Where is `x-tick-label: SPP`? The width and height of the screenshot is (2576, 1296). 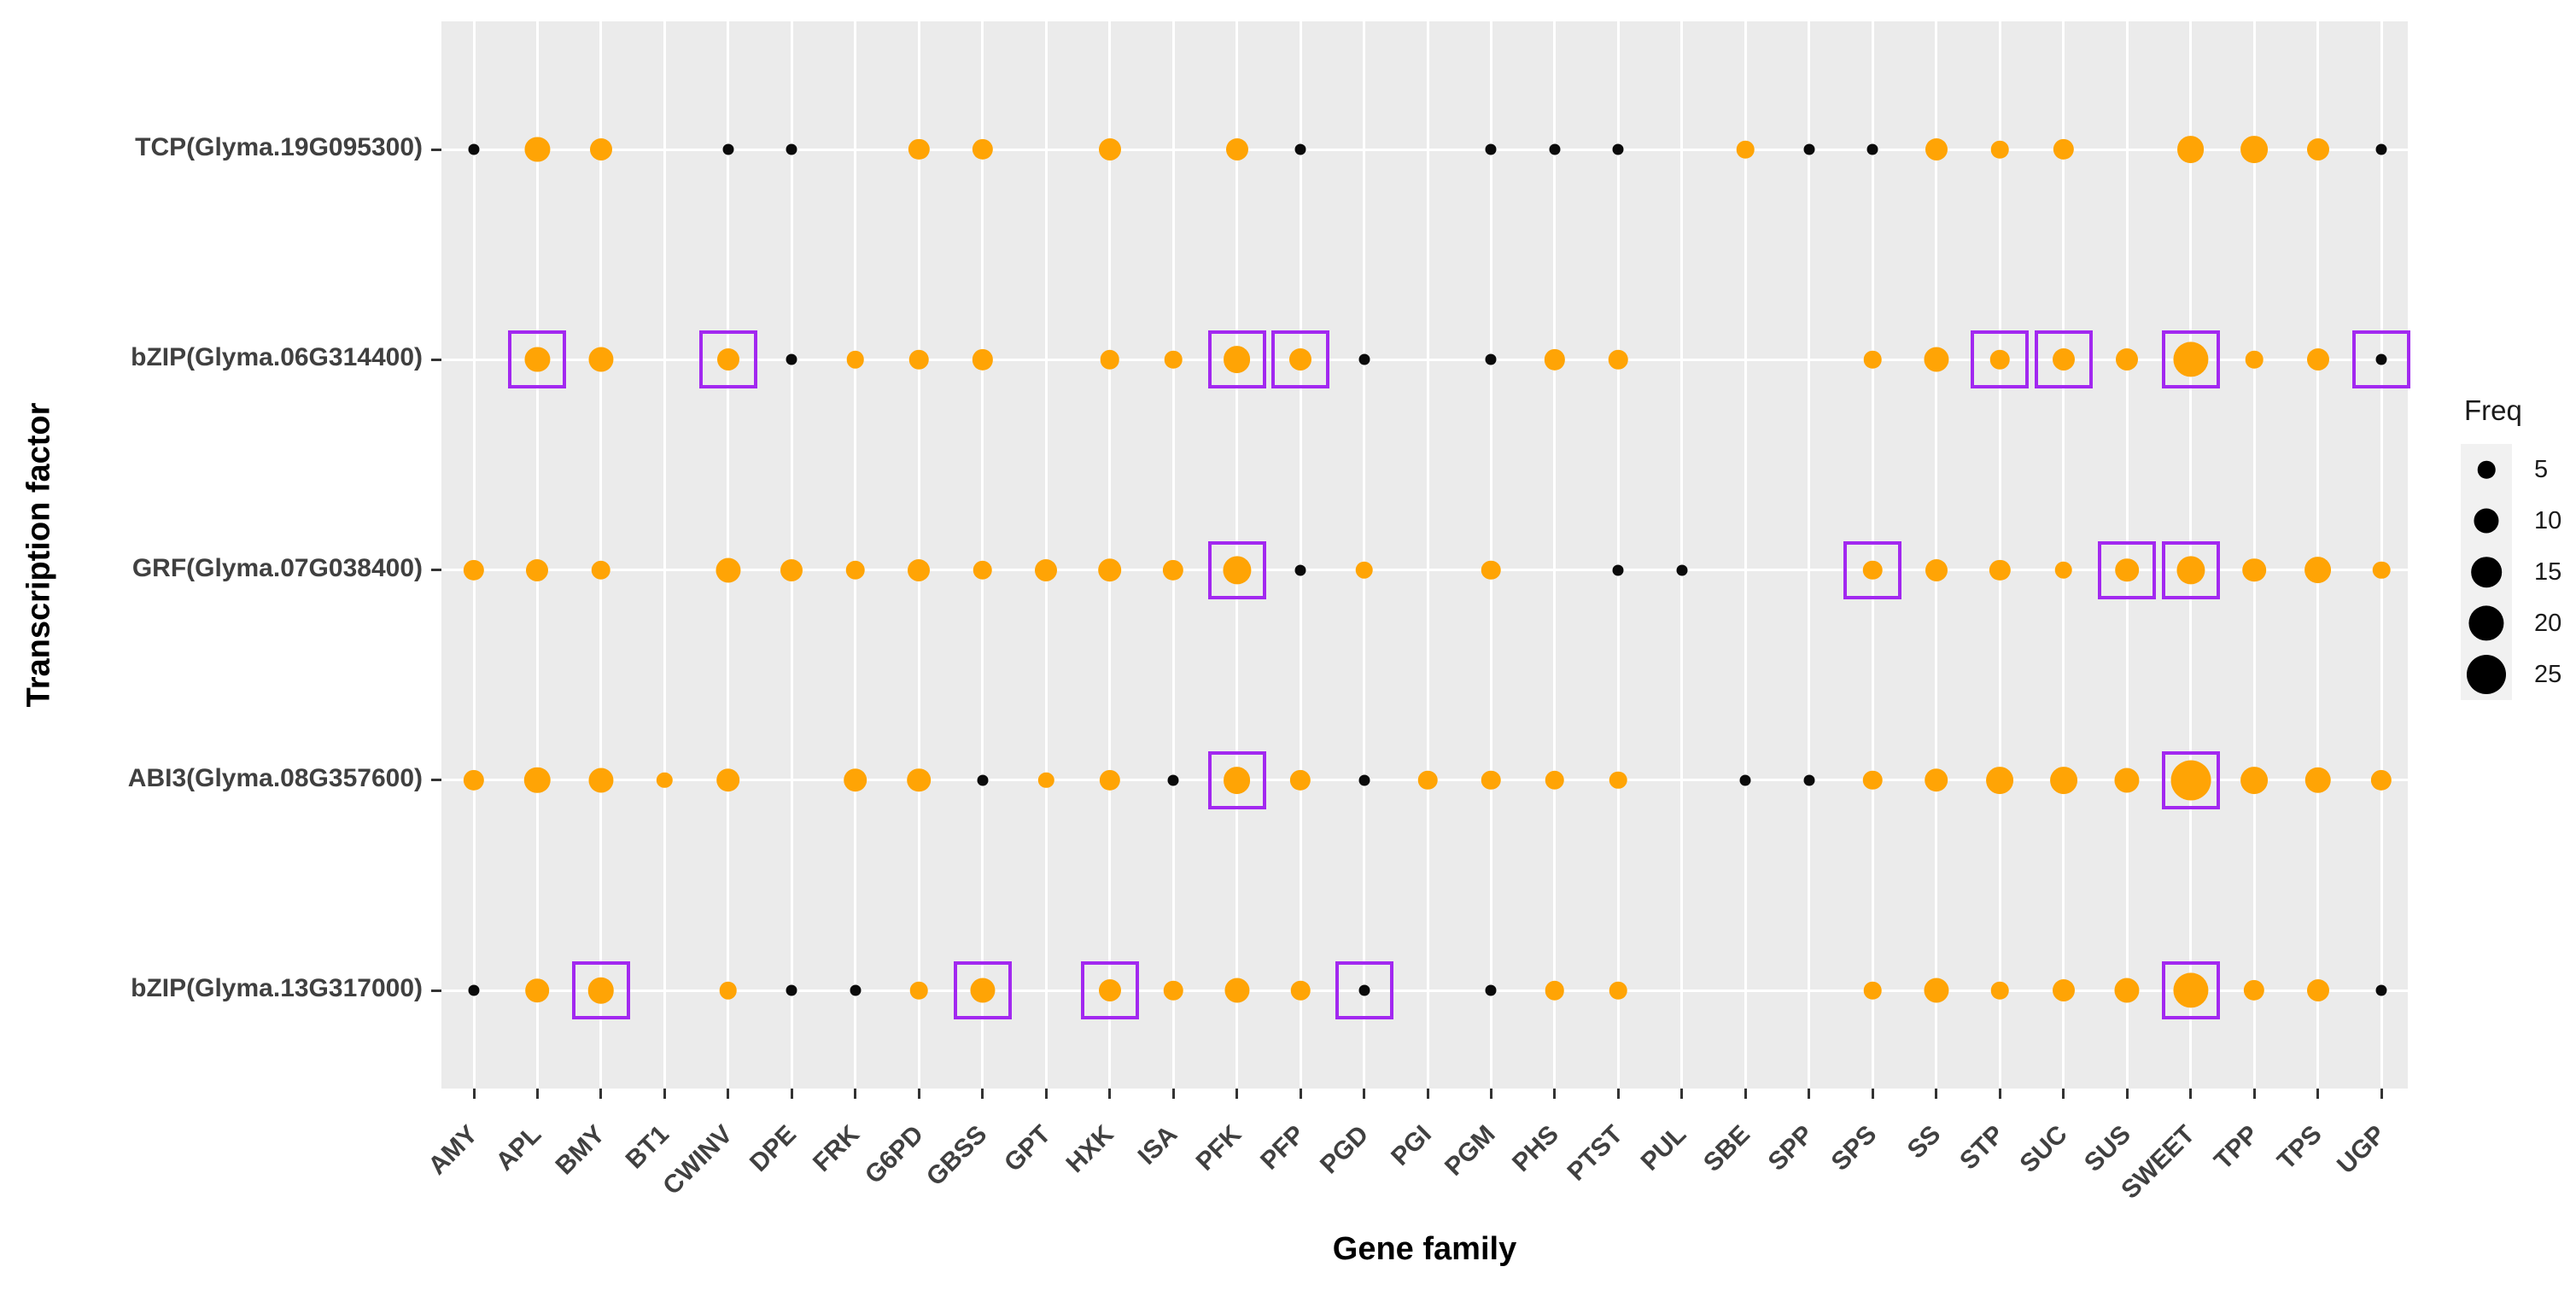
x-tick-label: SPP is located at coordinates (1791, 1147).